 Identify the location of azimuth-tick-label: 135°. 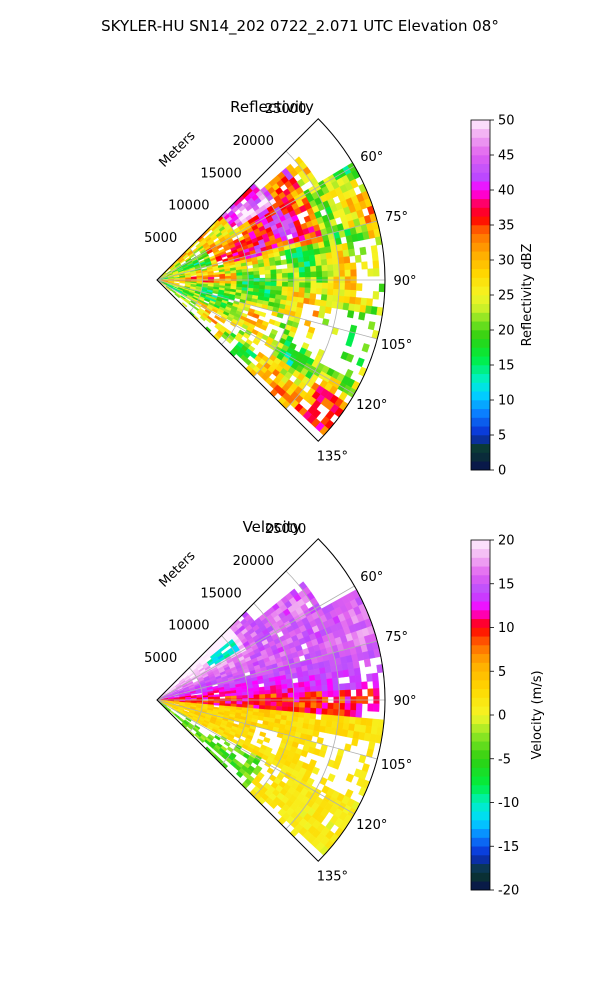
(332, 456).